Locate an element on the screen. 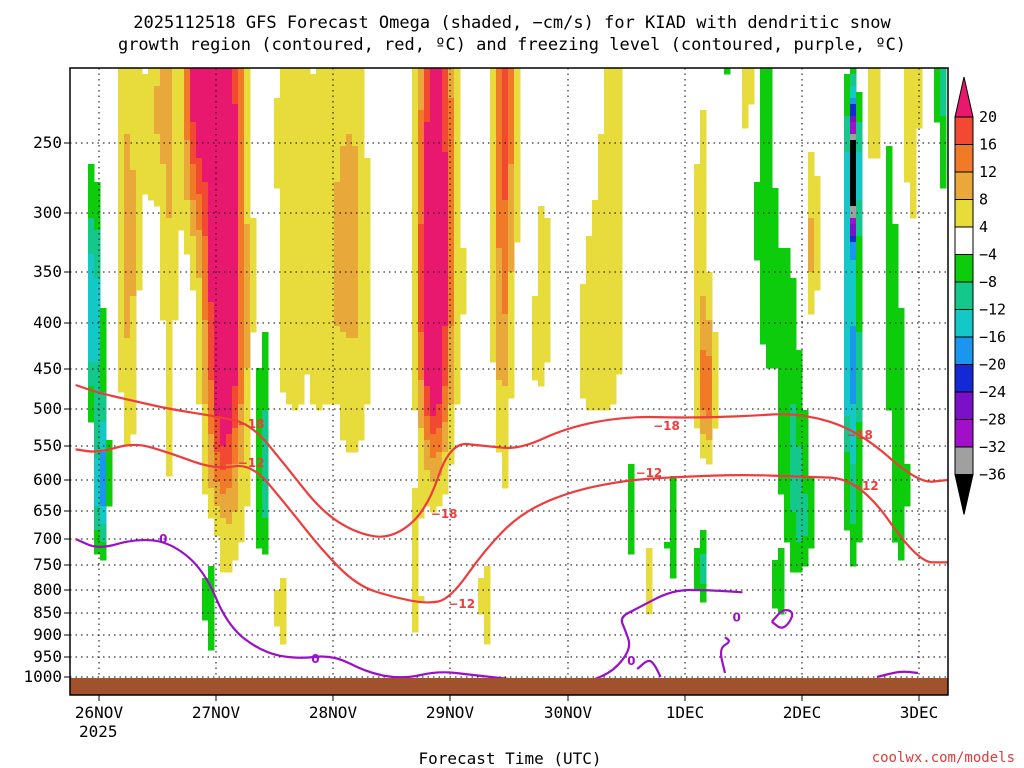 This screenshot has width=1024, height=768. credit-text: coolwx.com/models is located at coordinates (943, 758).